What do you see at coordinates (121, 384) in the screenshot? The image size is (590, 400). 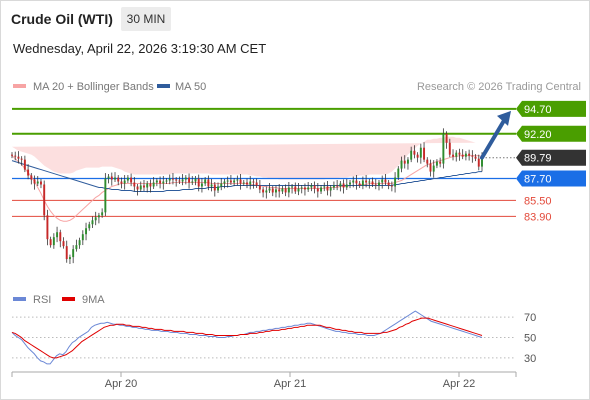 I see `x-tick-label: Apr 20` at bounding box center [121, 384].